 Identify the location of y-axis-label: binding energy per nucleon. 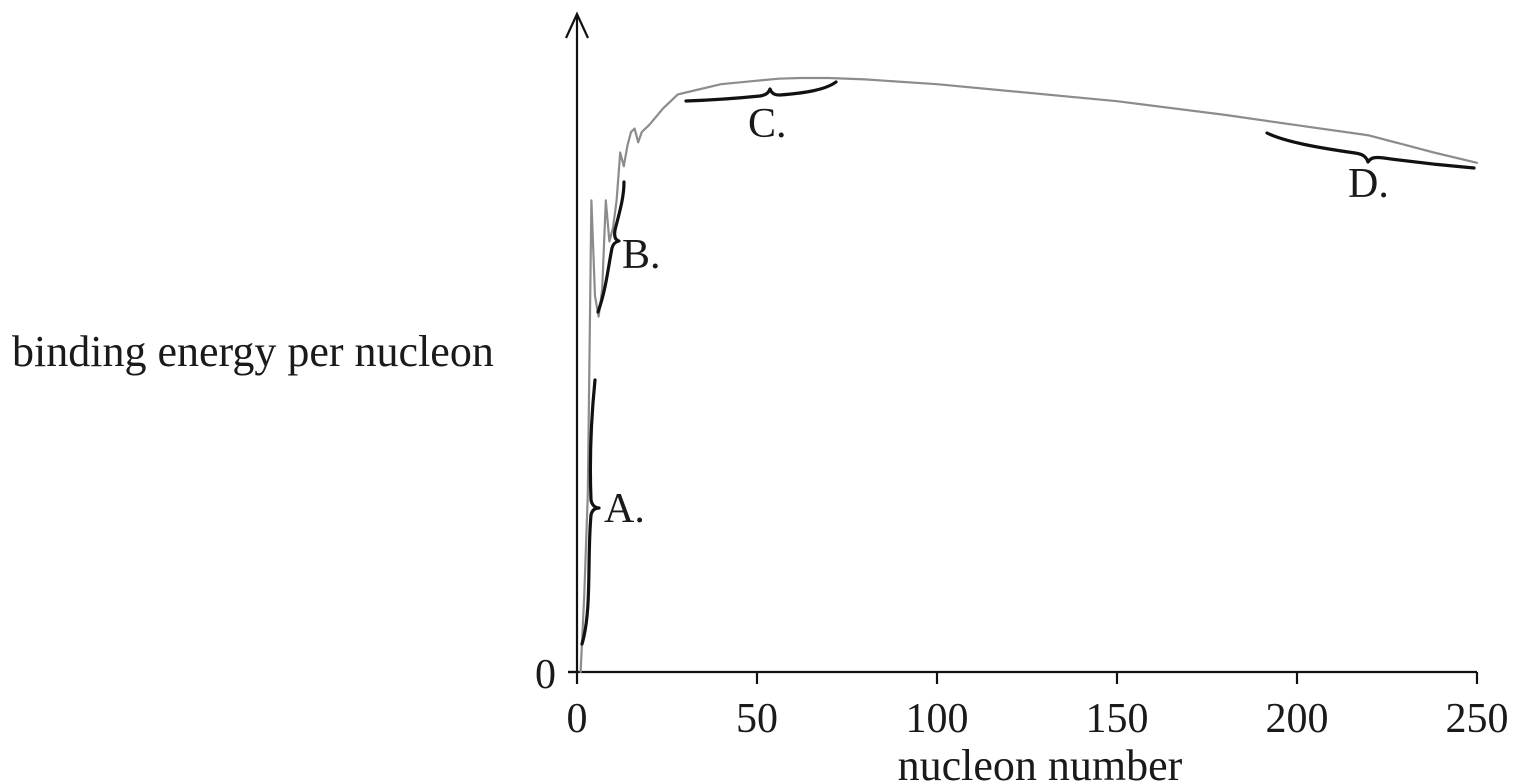
(253, 351).